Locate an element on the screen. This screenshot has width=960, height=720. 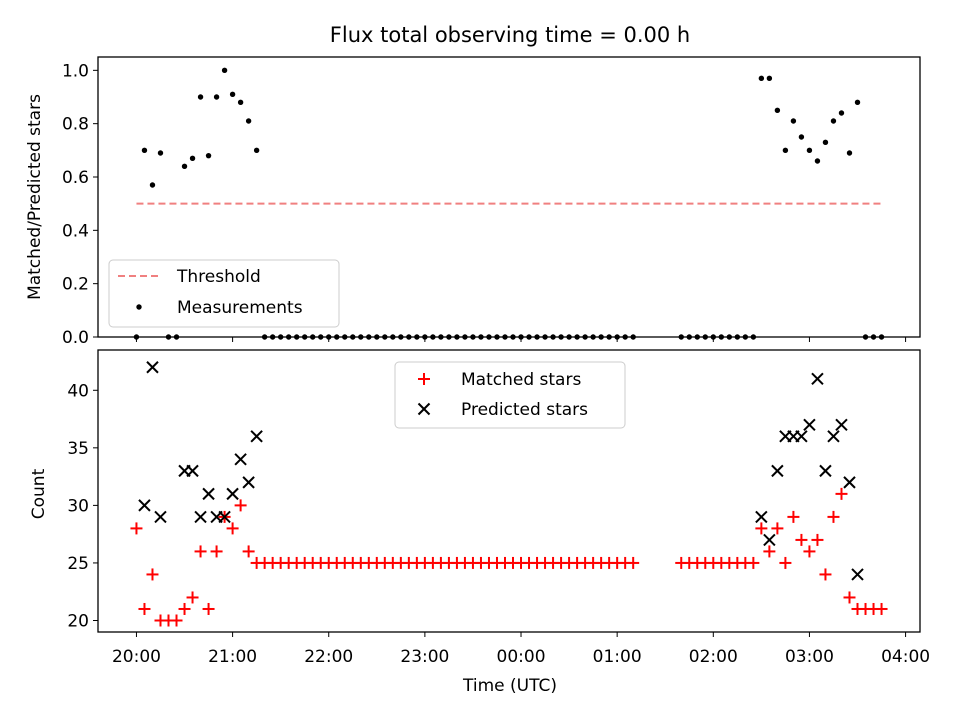
bottom-y-tick-label: 25 is located at coordinates (78, 564).